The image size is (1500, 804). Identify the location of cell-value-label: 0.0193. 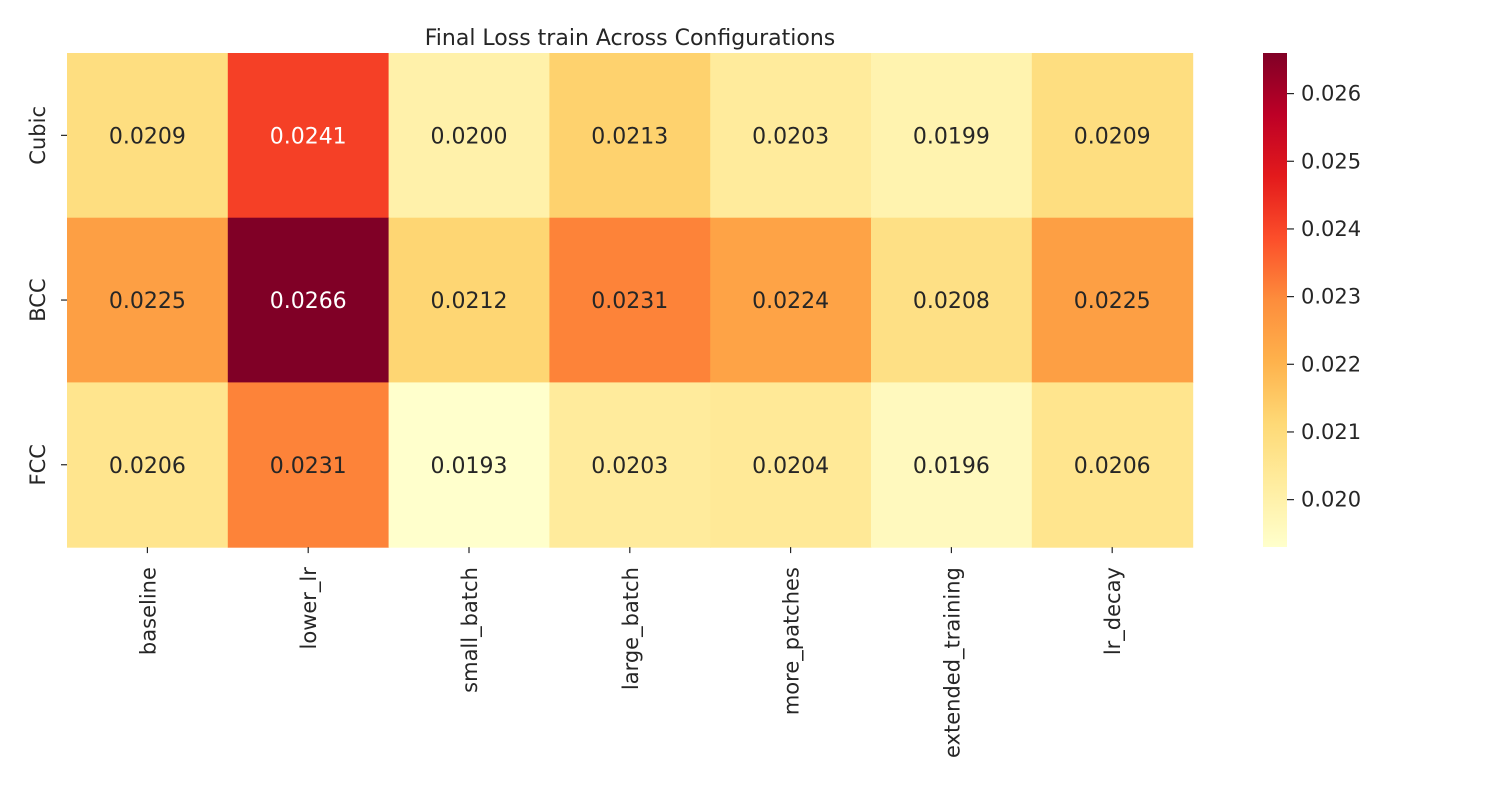
(469, 466).